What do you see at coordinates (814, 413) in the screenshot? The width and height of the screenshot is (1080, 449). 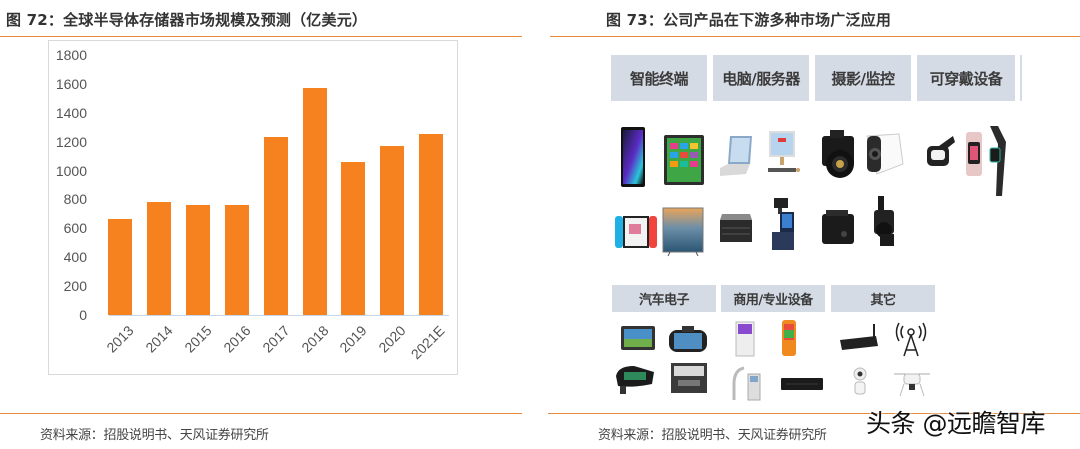 I see `footer-rule-right` at bounding box center [814, 413].